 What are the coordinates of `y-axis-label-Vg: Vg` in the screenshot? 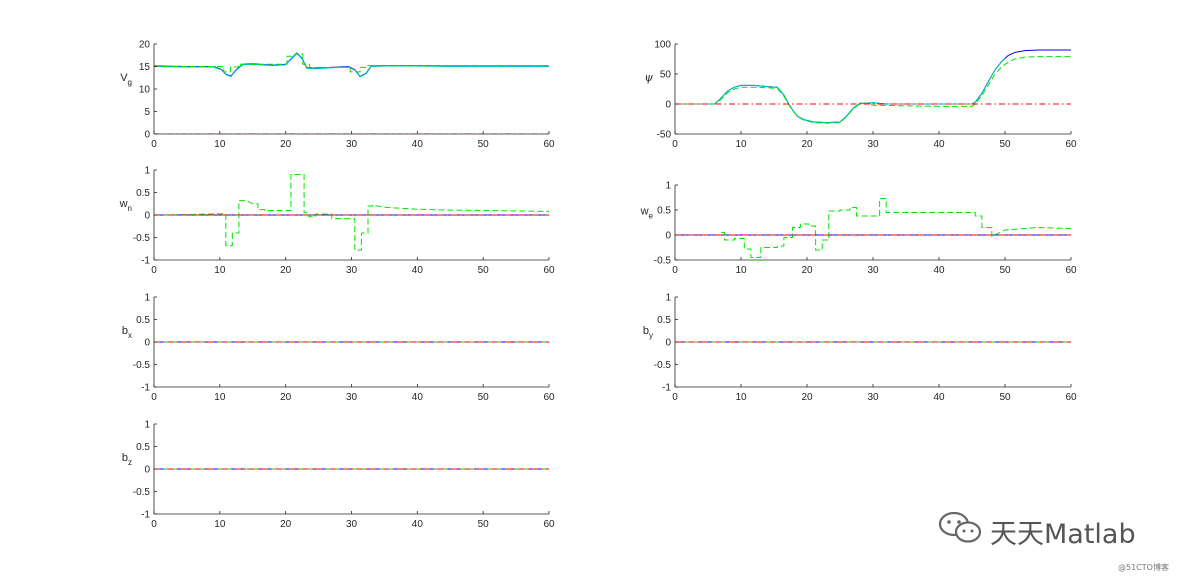 It's located at (126, 79).